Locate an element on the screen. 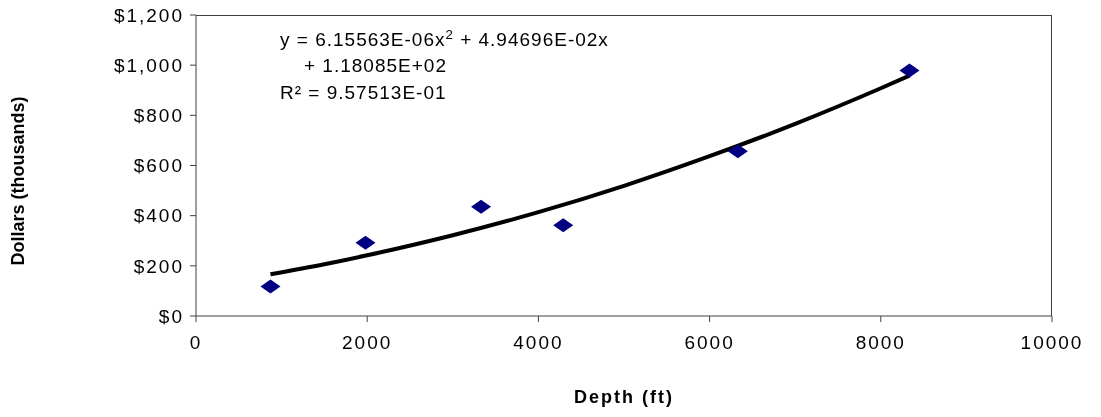 Image resolution: width=1101 pixels, height=417 pixels. y-axis-title: Dollars (thousands) is located at coordinates (18, 181).